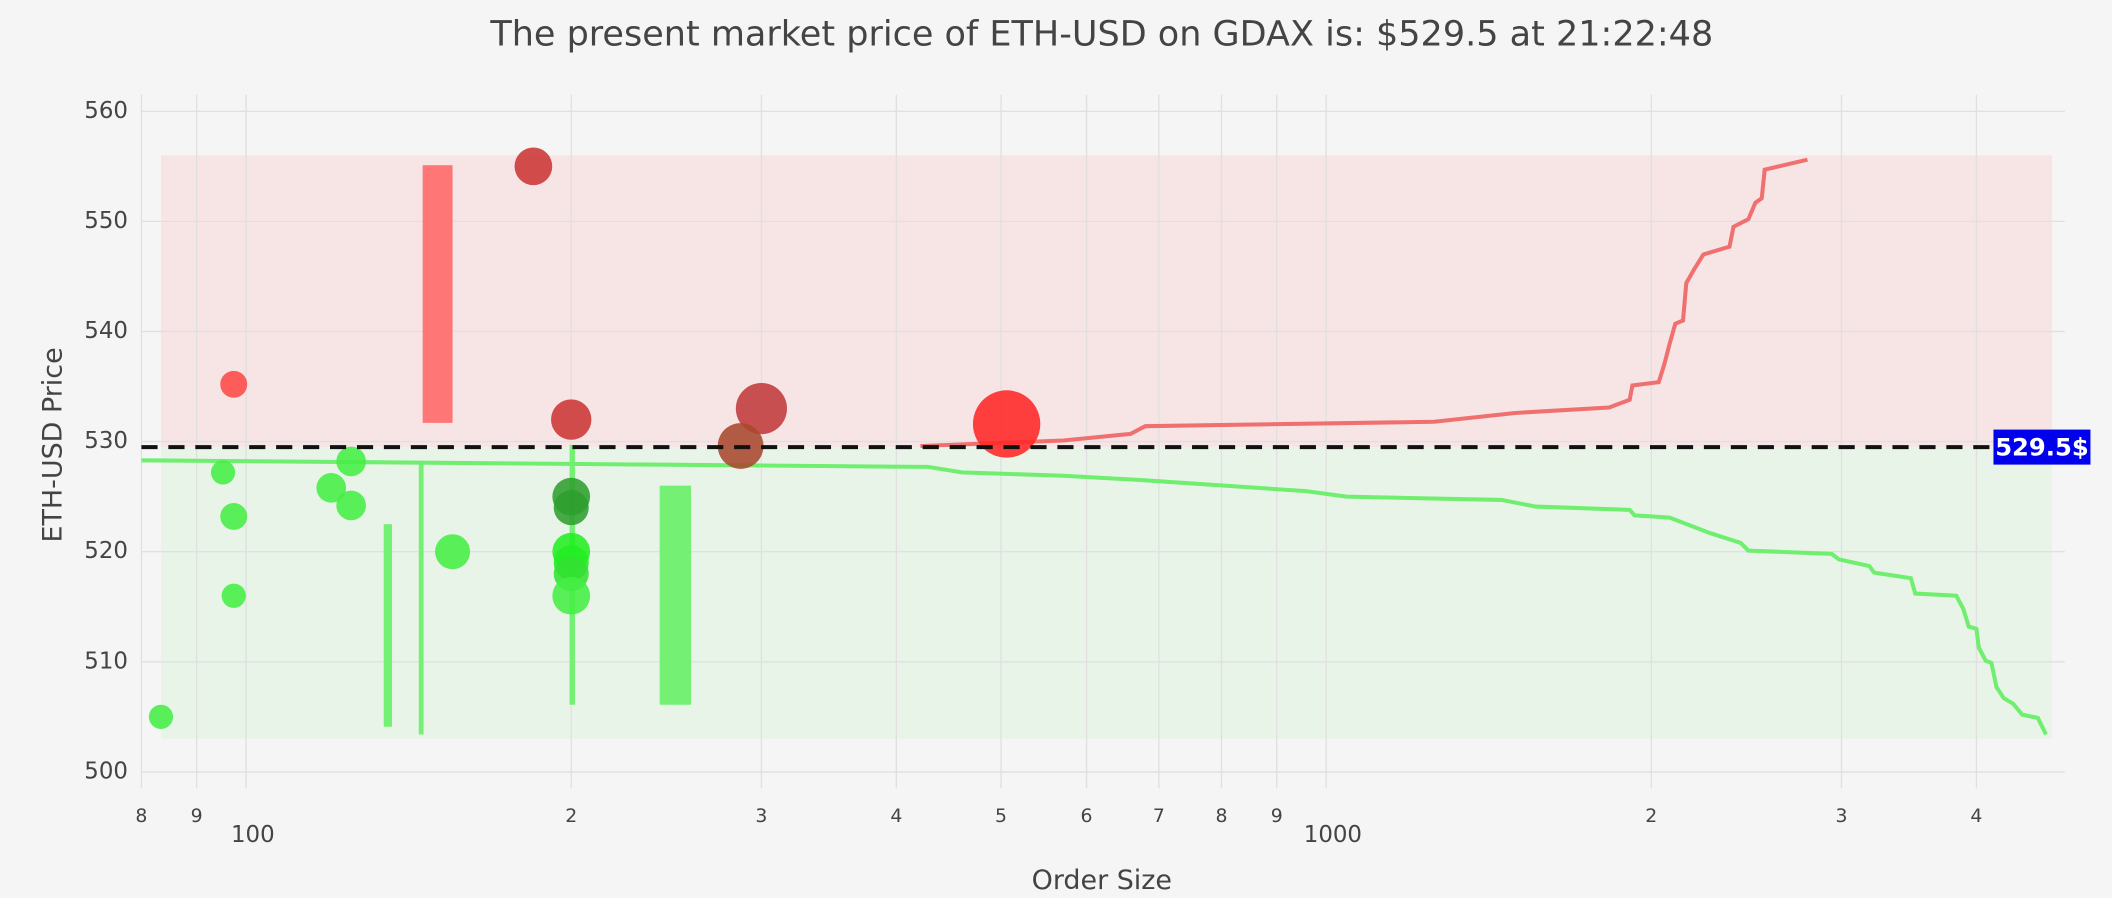 The width and height of the screenshot is (2112, 898). I want to click on y-tick-label: 510, so click(106, 661).